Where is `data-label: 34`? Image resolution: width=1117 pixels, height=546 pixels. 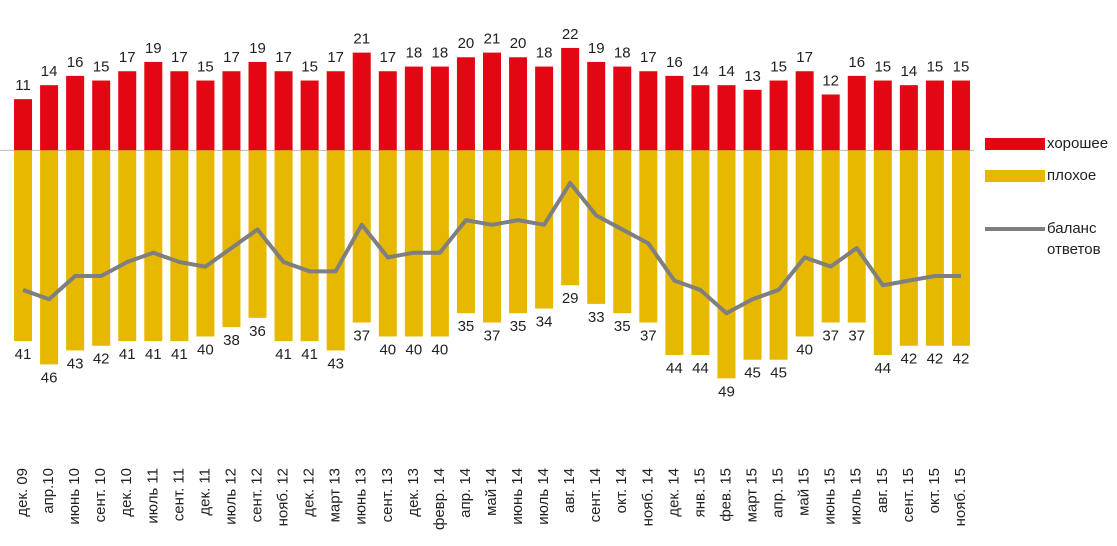
data-label: 34 is located at coordinates (544, 322).